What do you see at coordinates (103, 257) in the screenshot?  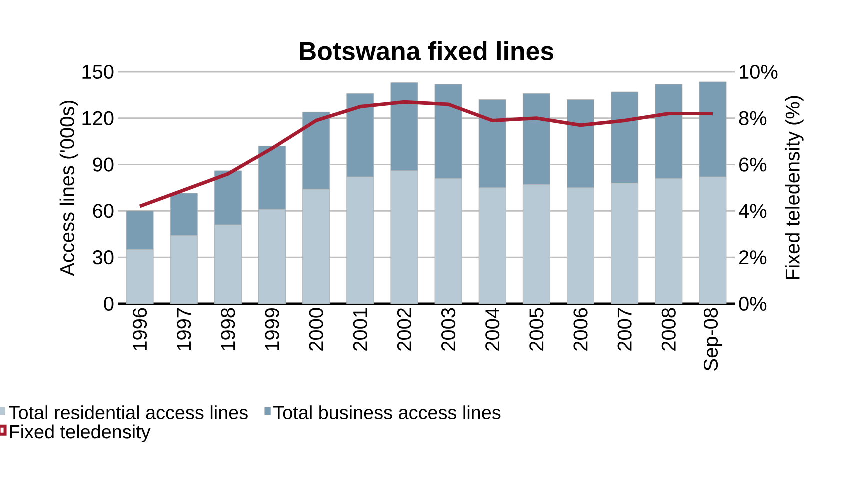 I see `y-tick-label: 30` at bounding box center [103, 257].